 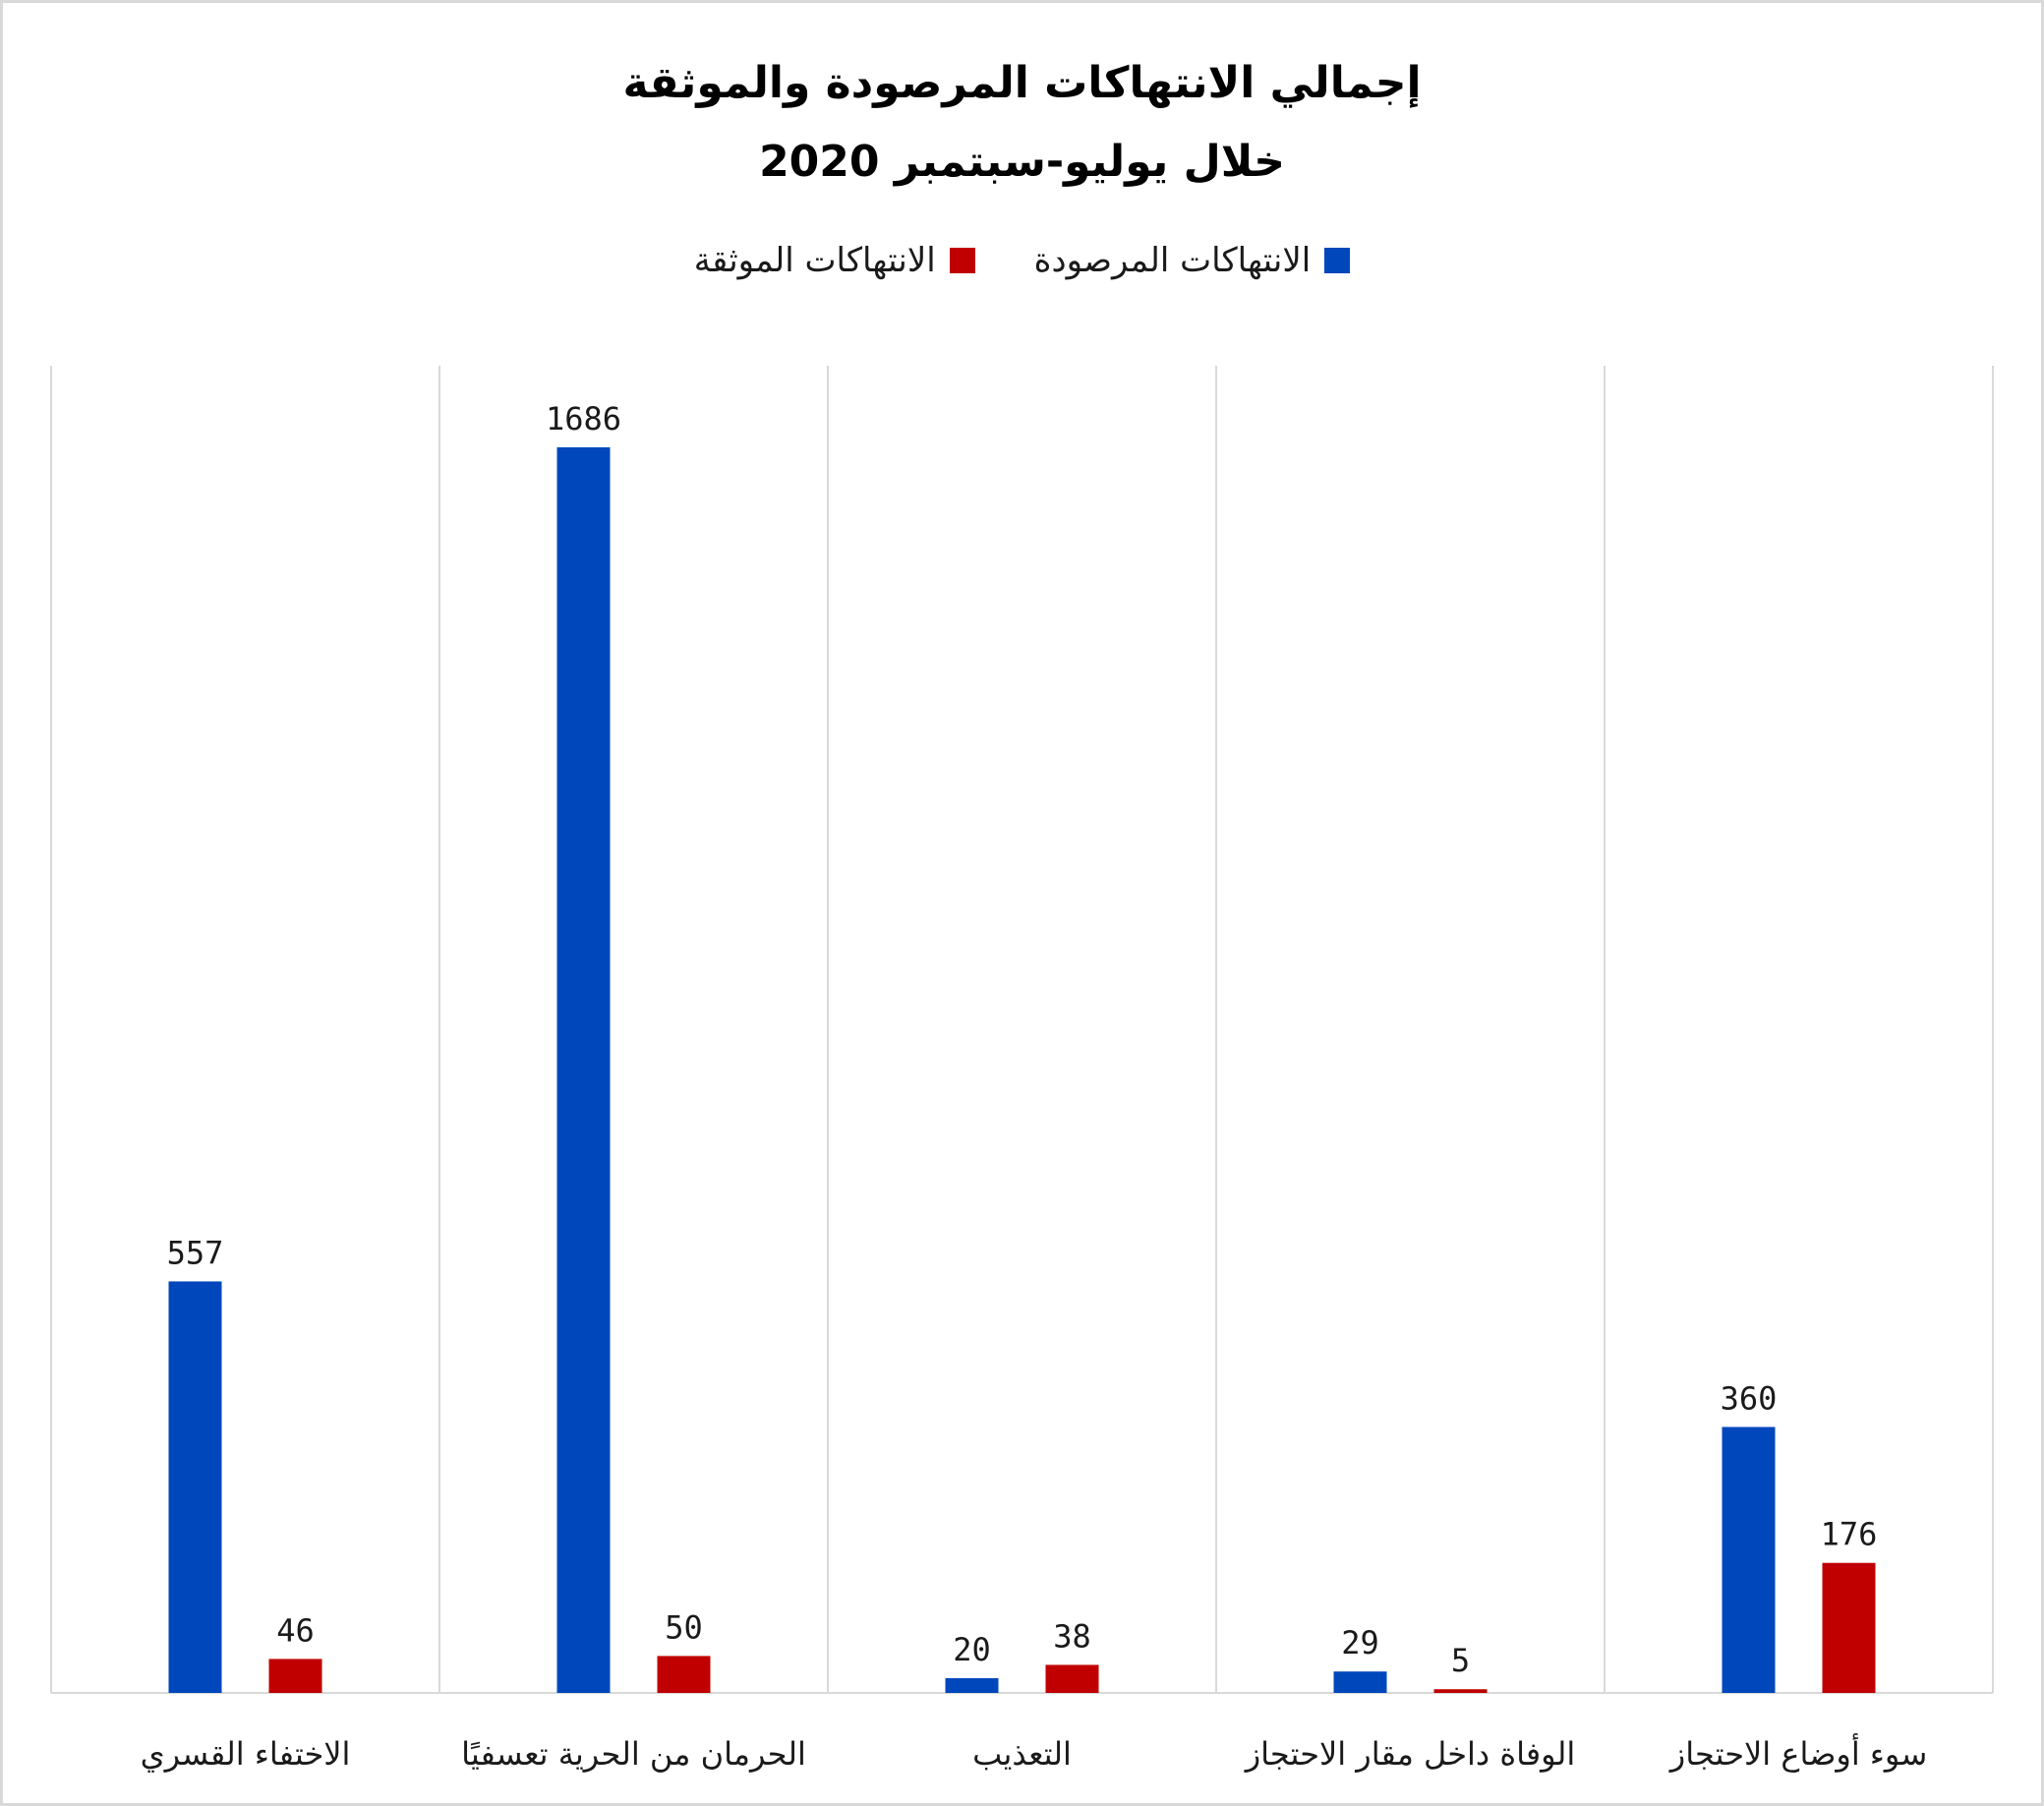 I want to click on chart-legend: الانتهاكات المرصودة الانتهاكات الموثقة, so click(x=1022, y=260).